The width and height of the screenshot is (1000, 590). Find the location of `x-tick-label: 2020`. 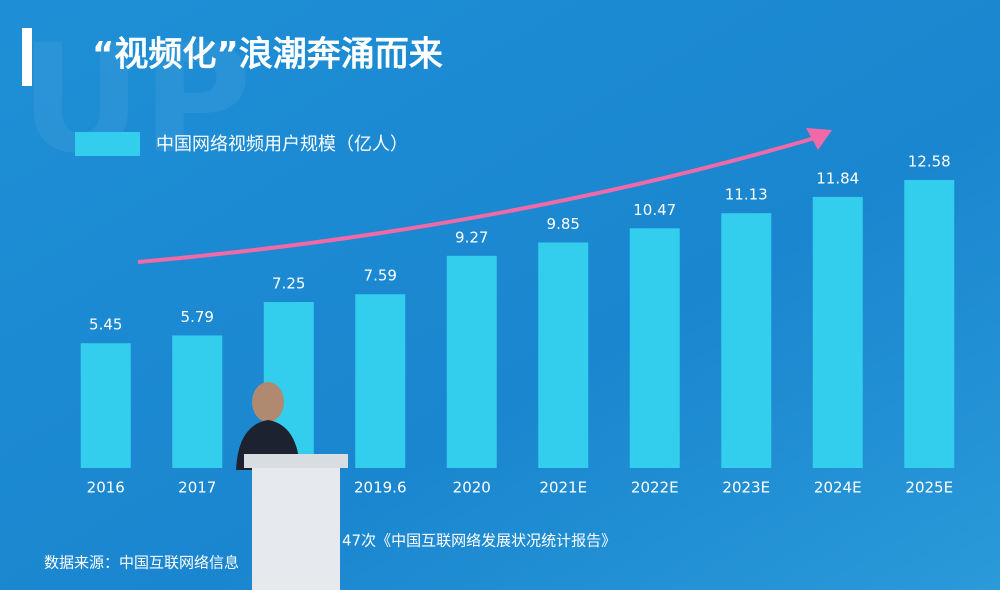

x-tick-label: 2020 is located at coordinates (472, 488).